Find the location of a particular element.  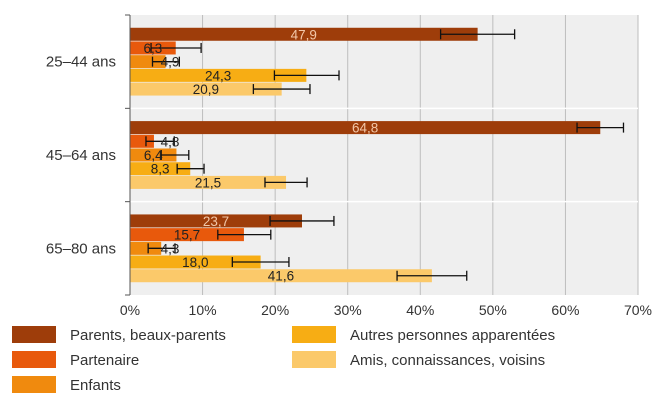

data-label: 41,6 is located at coordinates (281, 276).